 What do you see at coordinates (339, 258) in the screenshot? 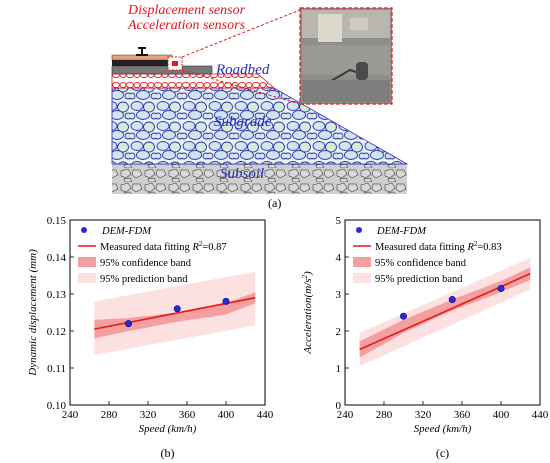
I see `y-tick-label: 4` at bounding box center [339, 258].